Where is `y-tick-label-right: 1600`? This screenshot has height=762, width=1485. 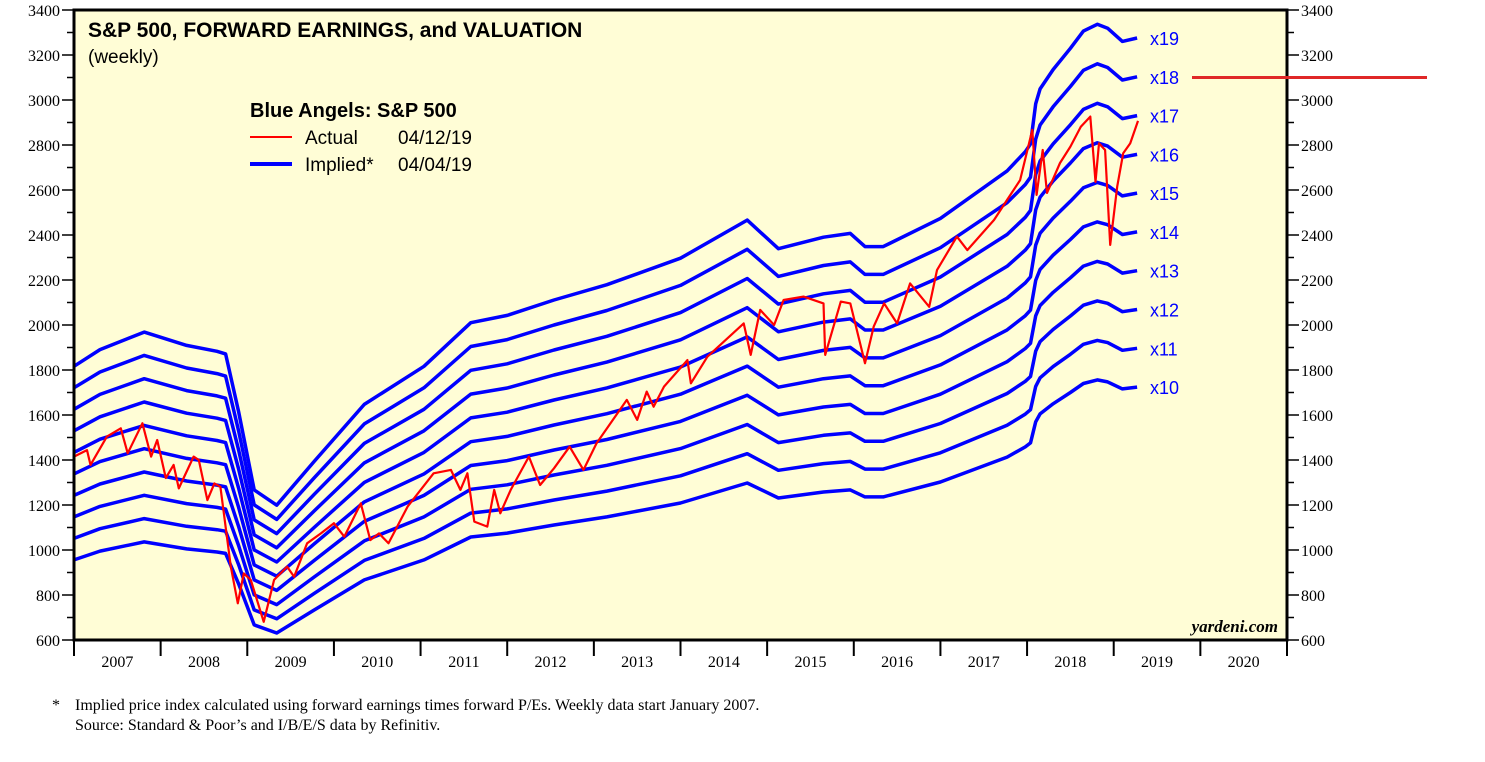 y-tick-label-right: 1600 is located at coordinates (1317, 416).